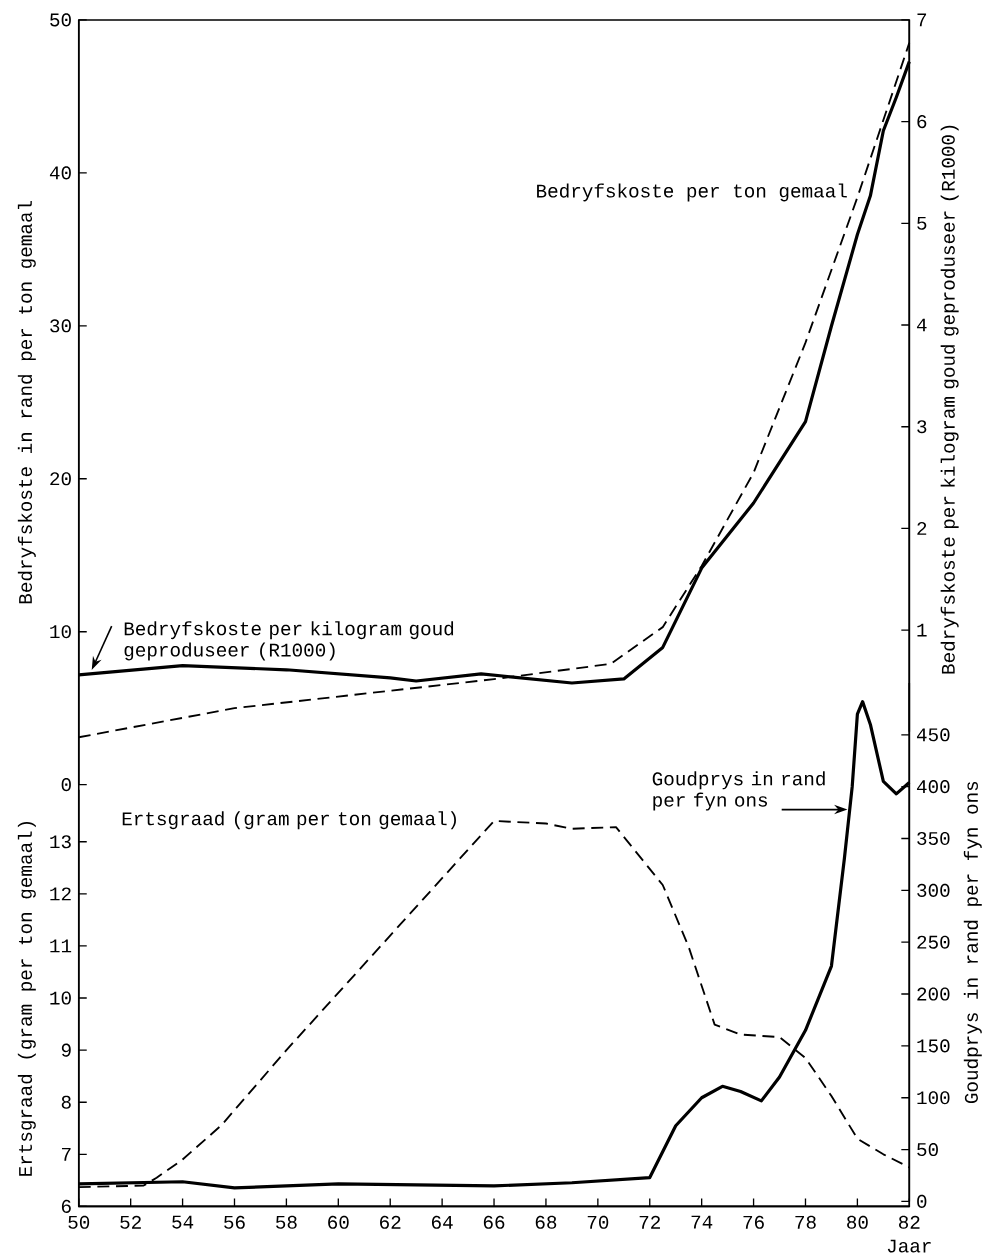 The height and width of the screenshot is (1259, 1004). I want to click on y-tick-label: 50, so click(60, 20).